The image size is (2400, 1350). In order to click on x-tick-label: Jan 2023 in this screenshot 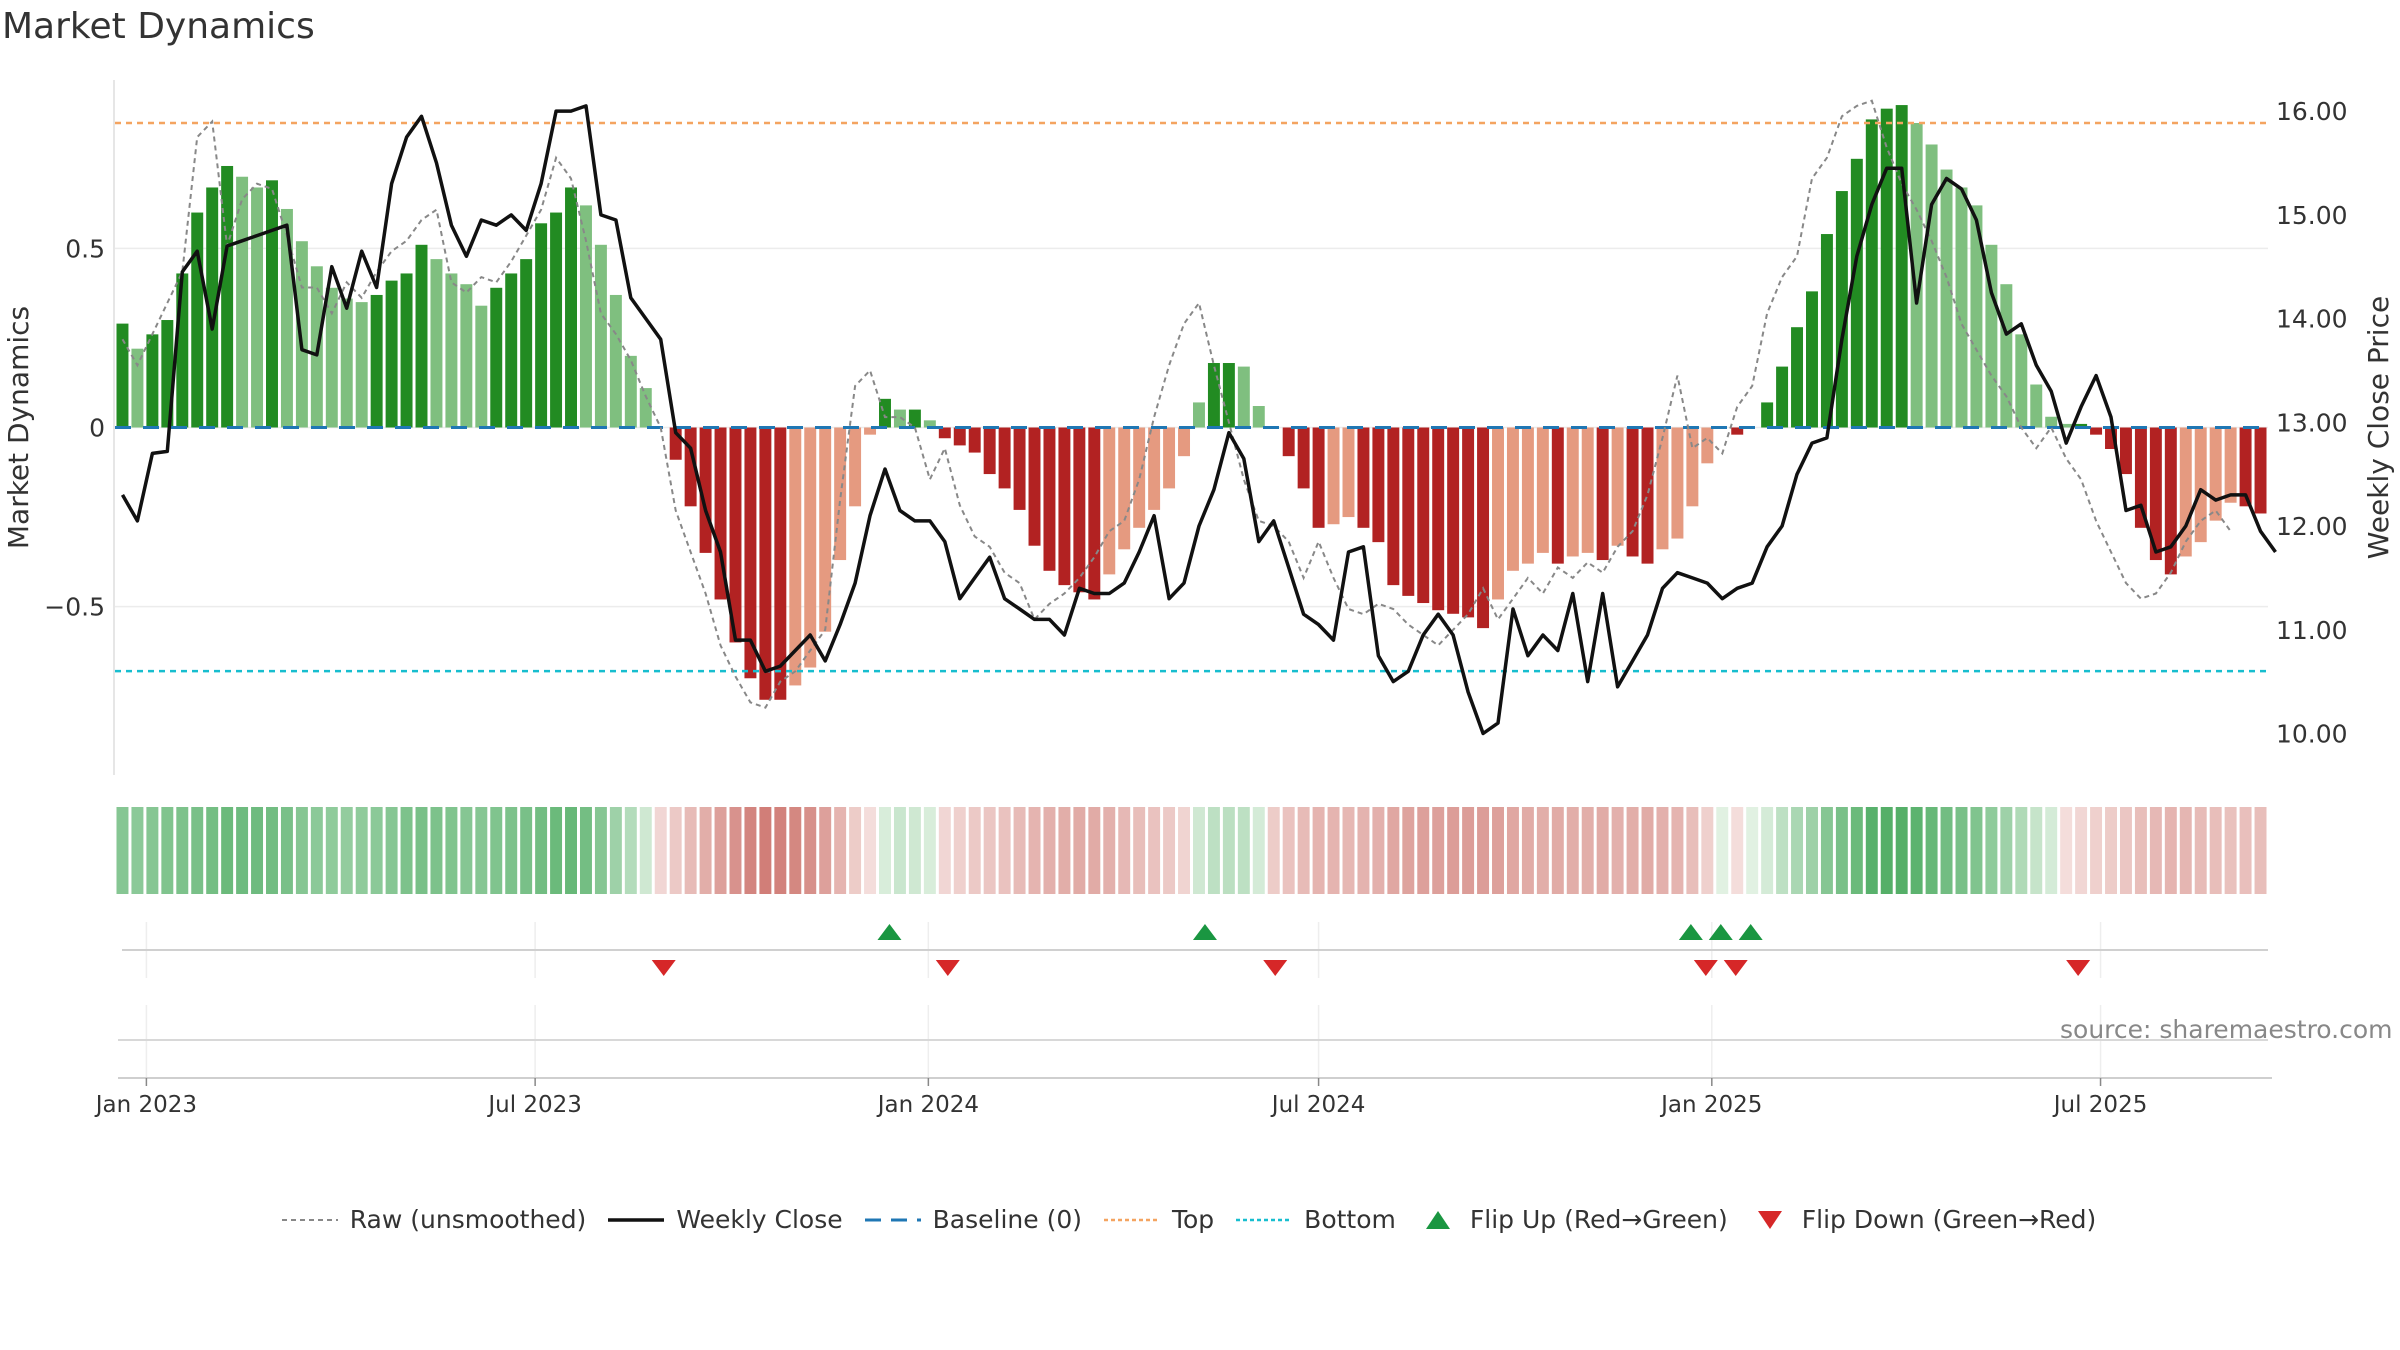, I will do `click(145, 1105)`.